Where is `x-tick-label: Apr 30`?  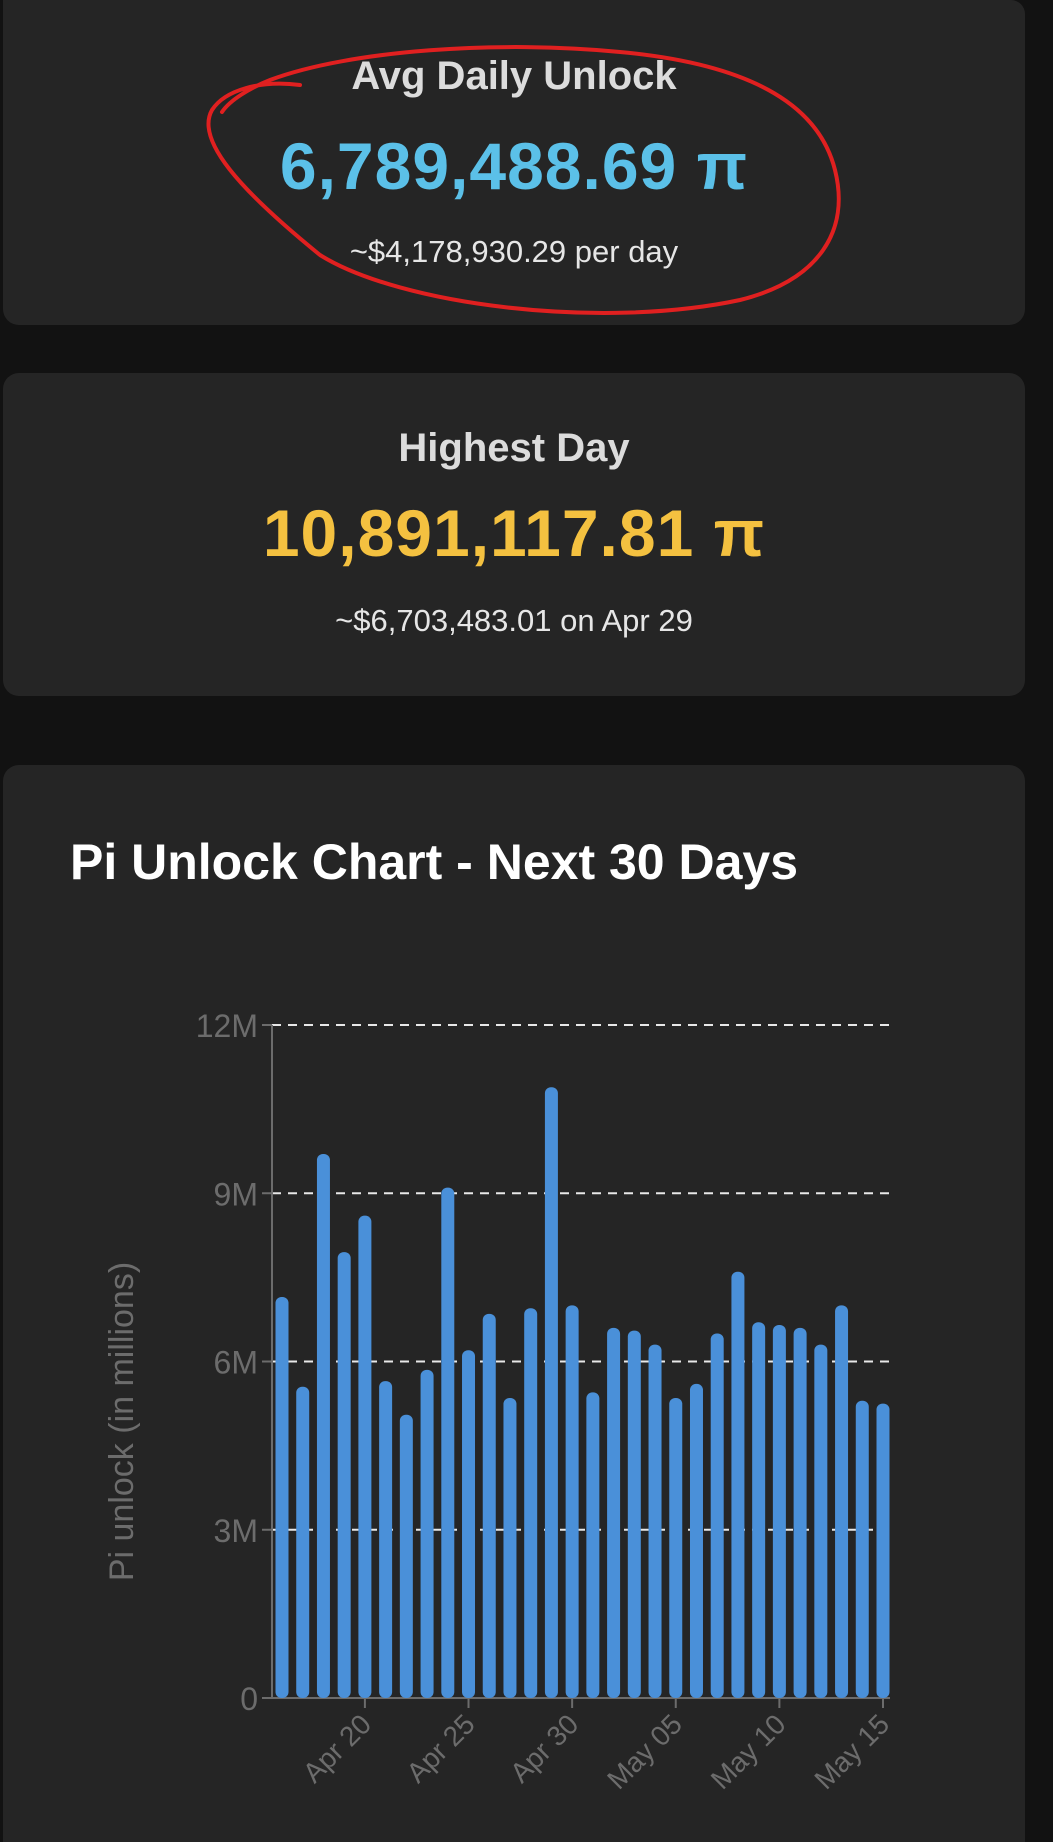 x-tick-label: Apr 30 is located at coordinates (544, 1748).